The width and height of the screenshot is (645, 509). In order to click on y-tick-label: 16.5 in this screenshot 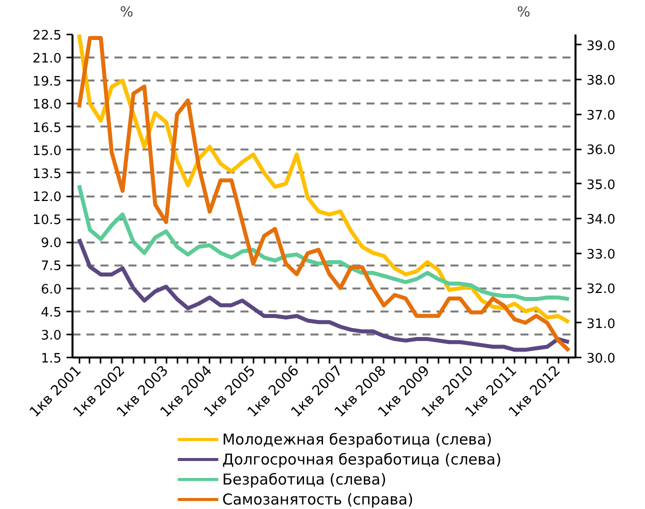, I will do `click(47, 128)`.